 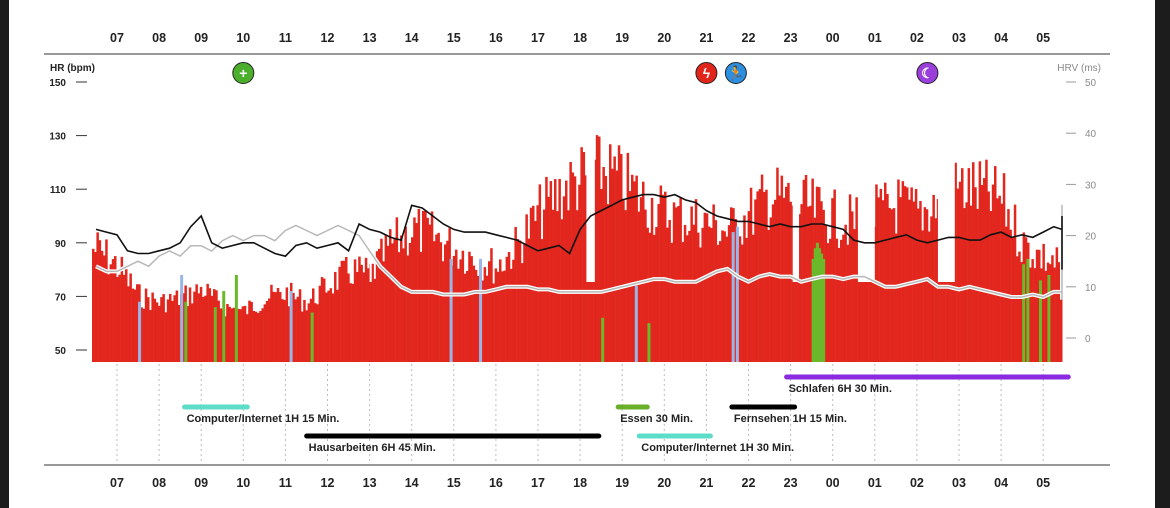 I want to click on left-axis-label: HR (bpm), so click(x=72, y=68).